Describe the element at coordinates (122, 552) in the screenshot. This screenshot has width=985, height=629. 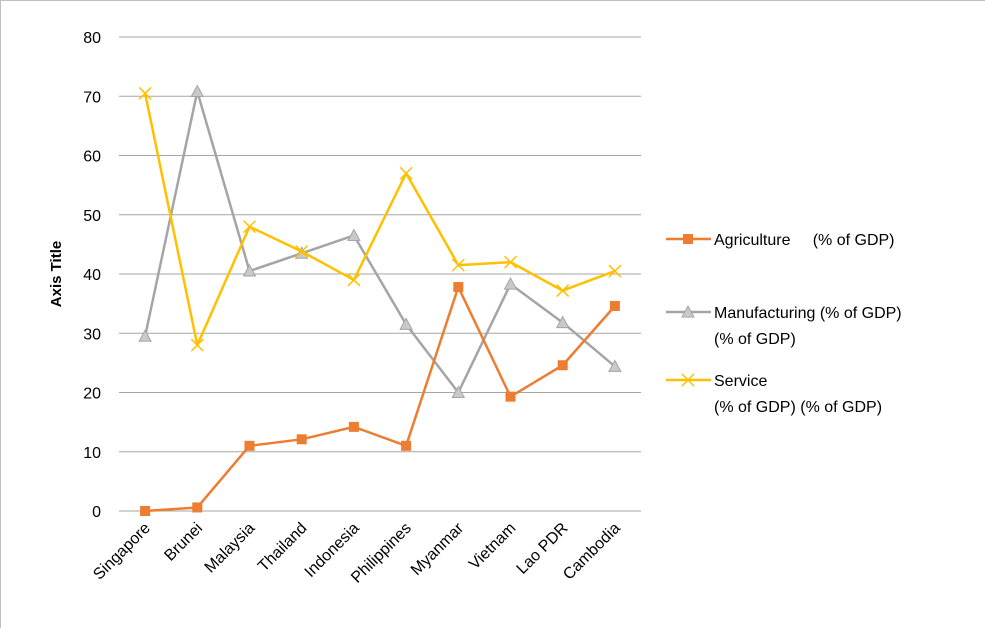
I see `x-tick-label: Singapore` at that location.